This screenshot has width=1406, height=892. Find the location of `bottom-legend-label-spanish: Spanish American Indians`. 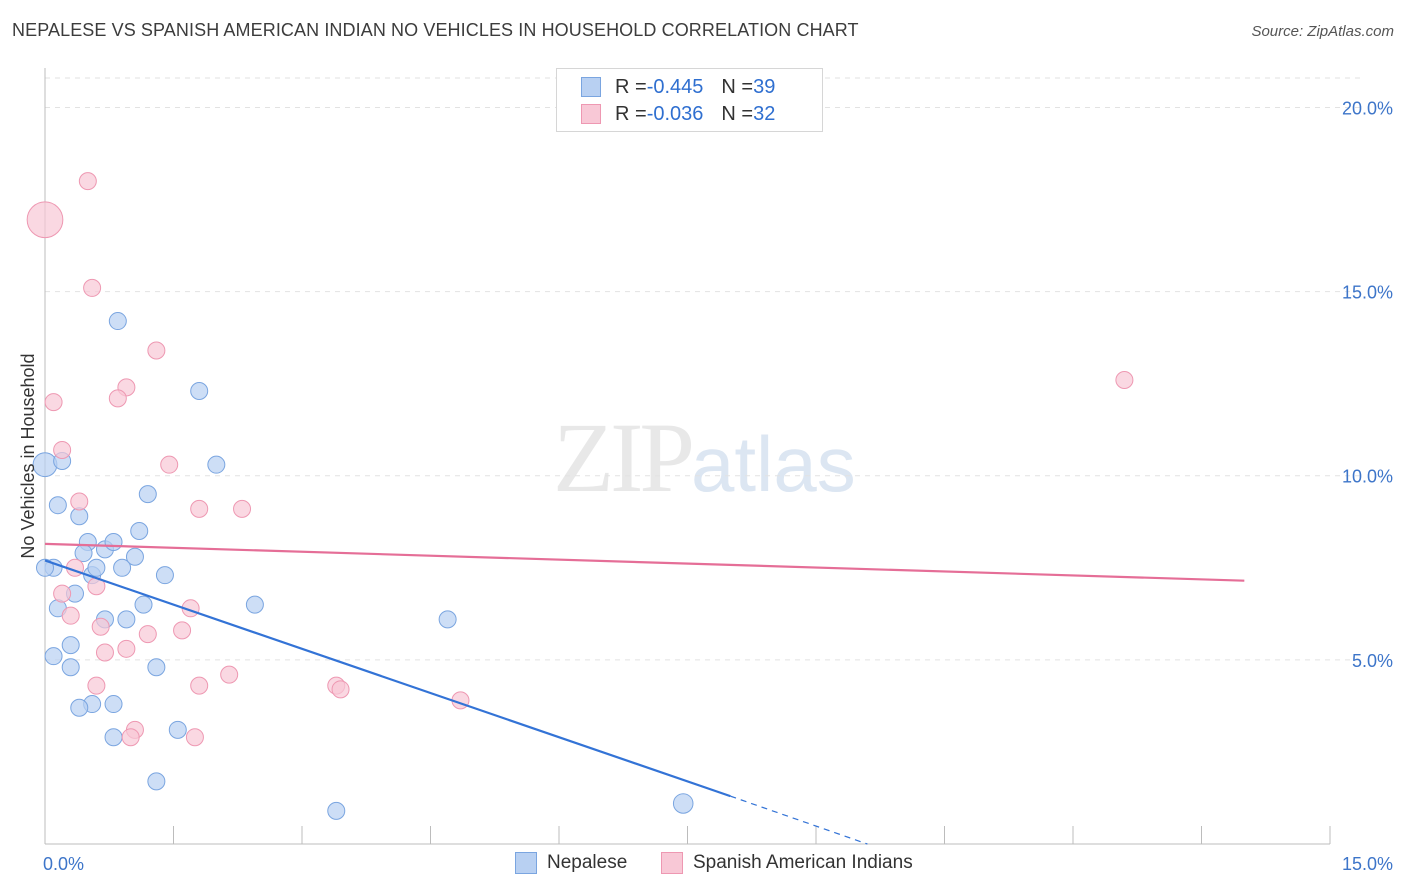

bottom-legend-label-spanish: Spanish American Indians is located at coordinates (803, 862).